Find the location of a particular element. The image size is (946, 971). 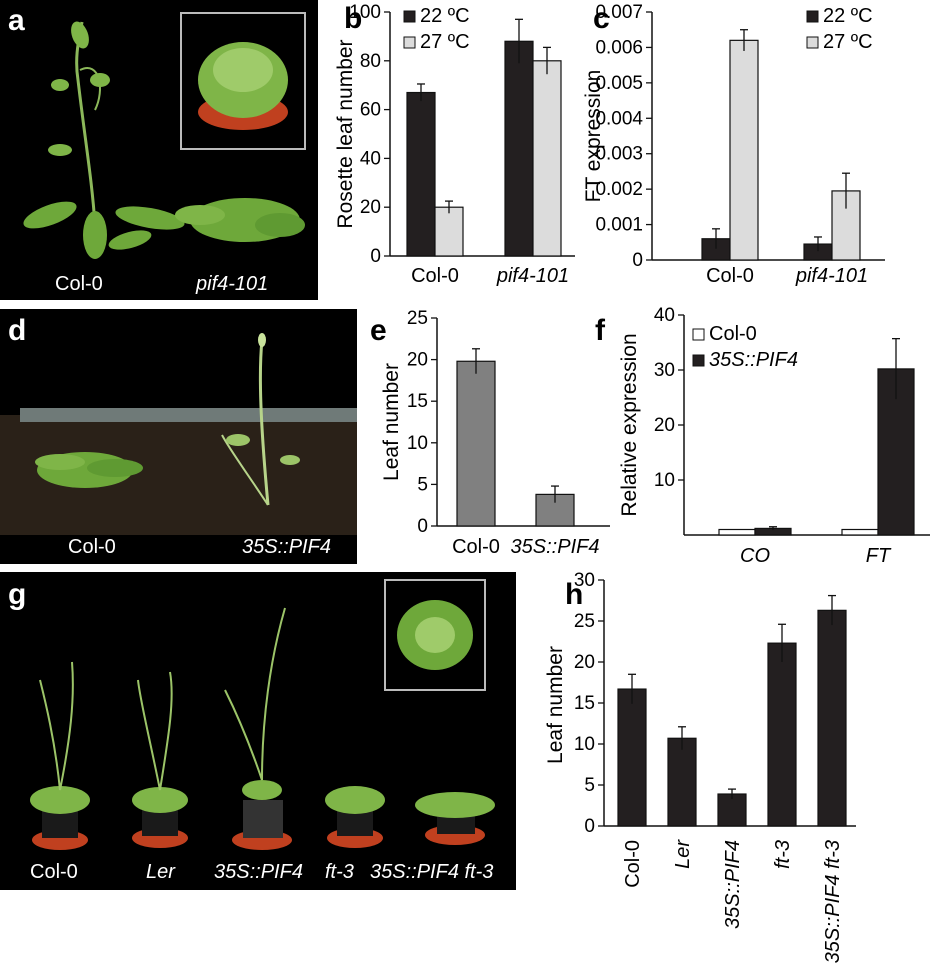

x-category-label: FT is located at coordinates (879, 556).